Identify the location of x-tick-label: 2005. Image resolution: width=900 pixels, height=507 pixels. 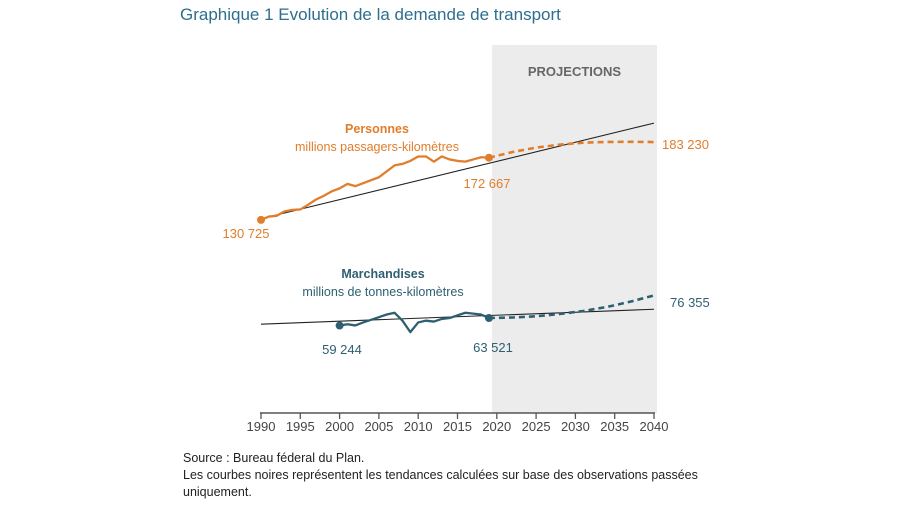
(378, 426).